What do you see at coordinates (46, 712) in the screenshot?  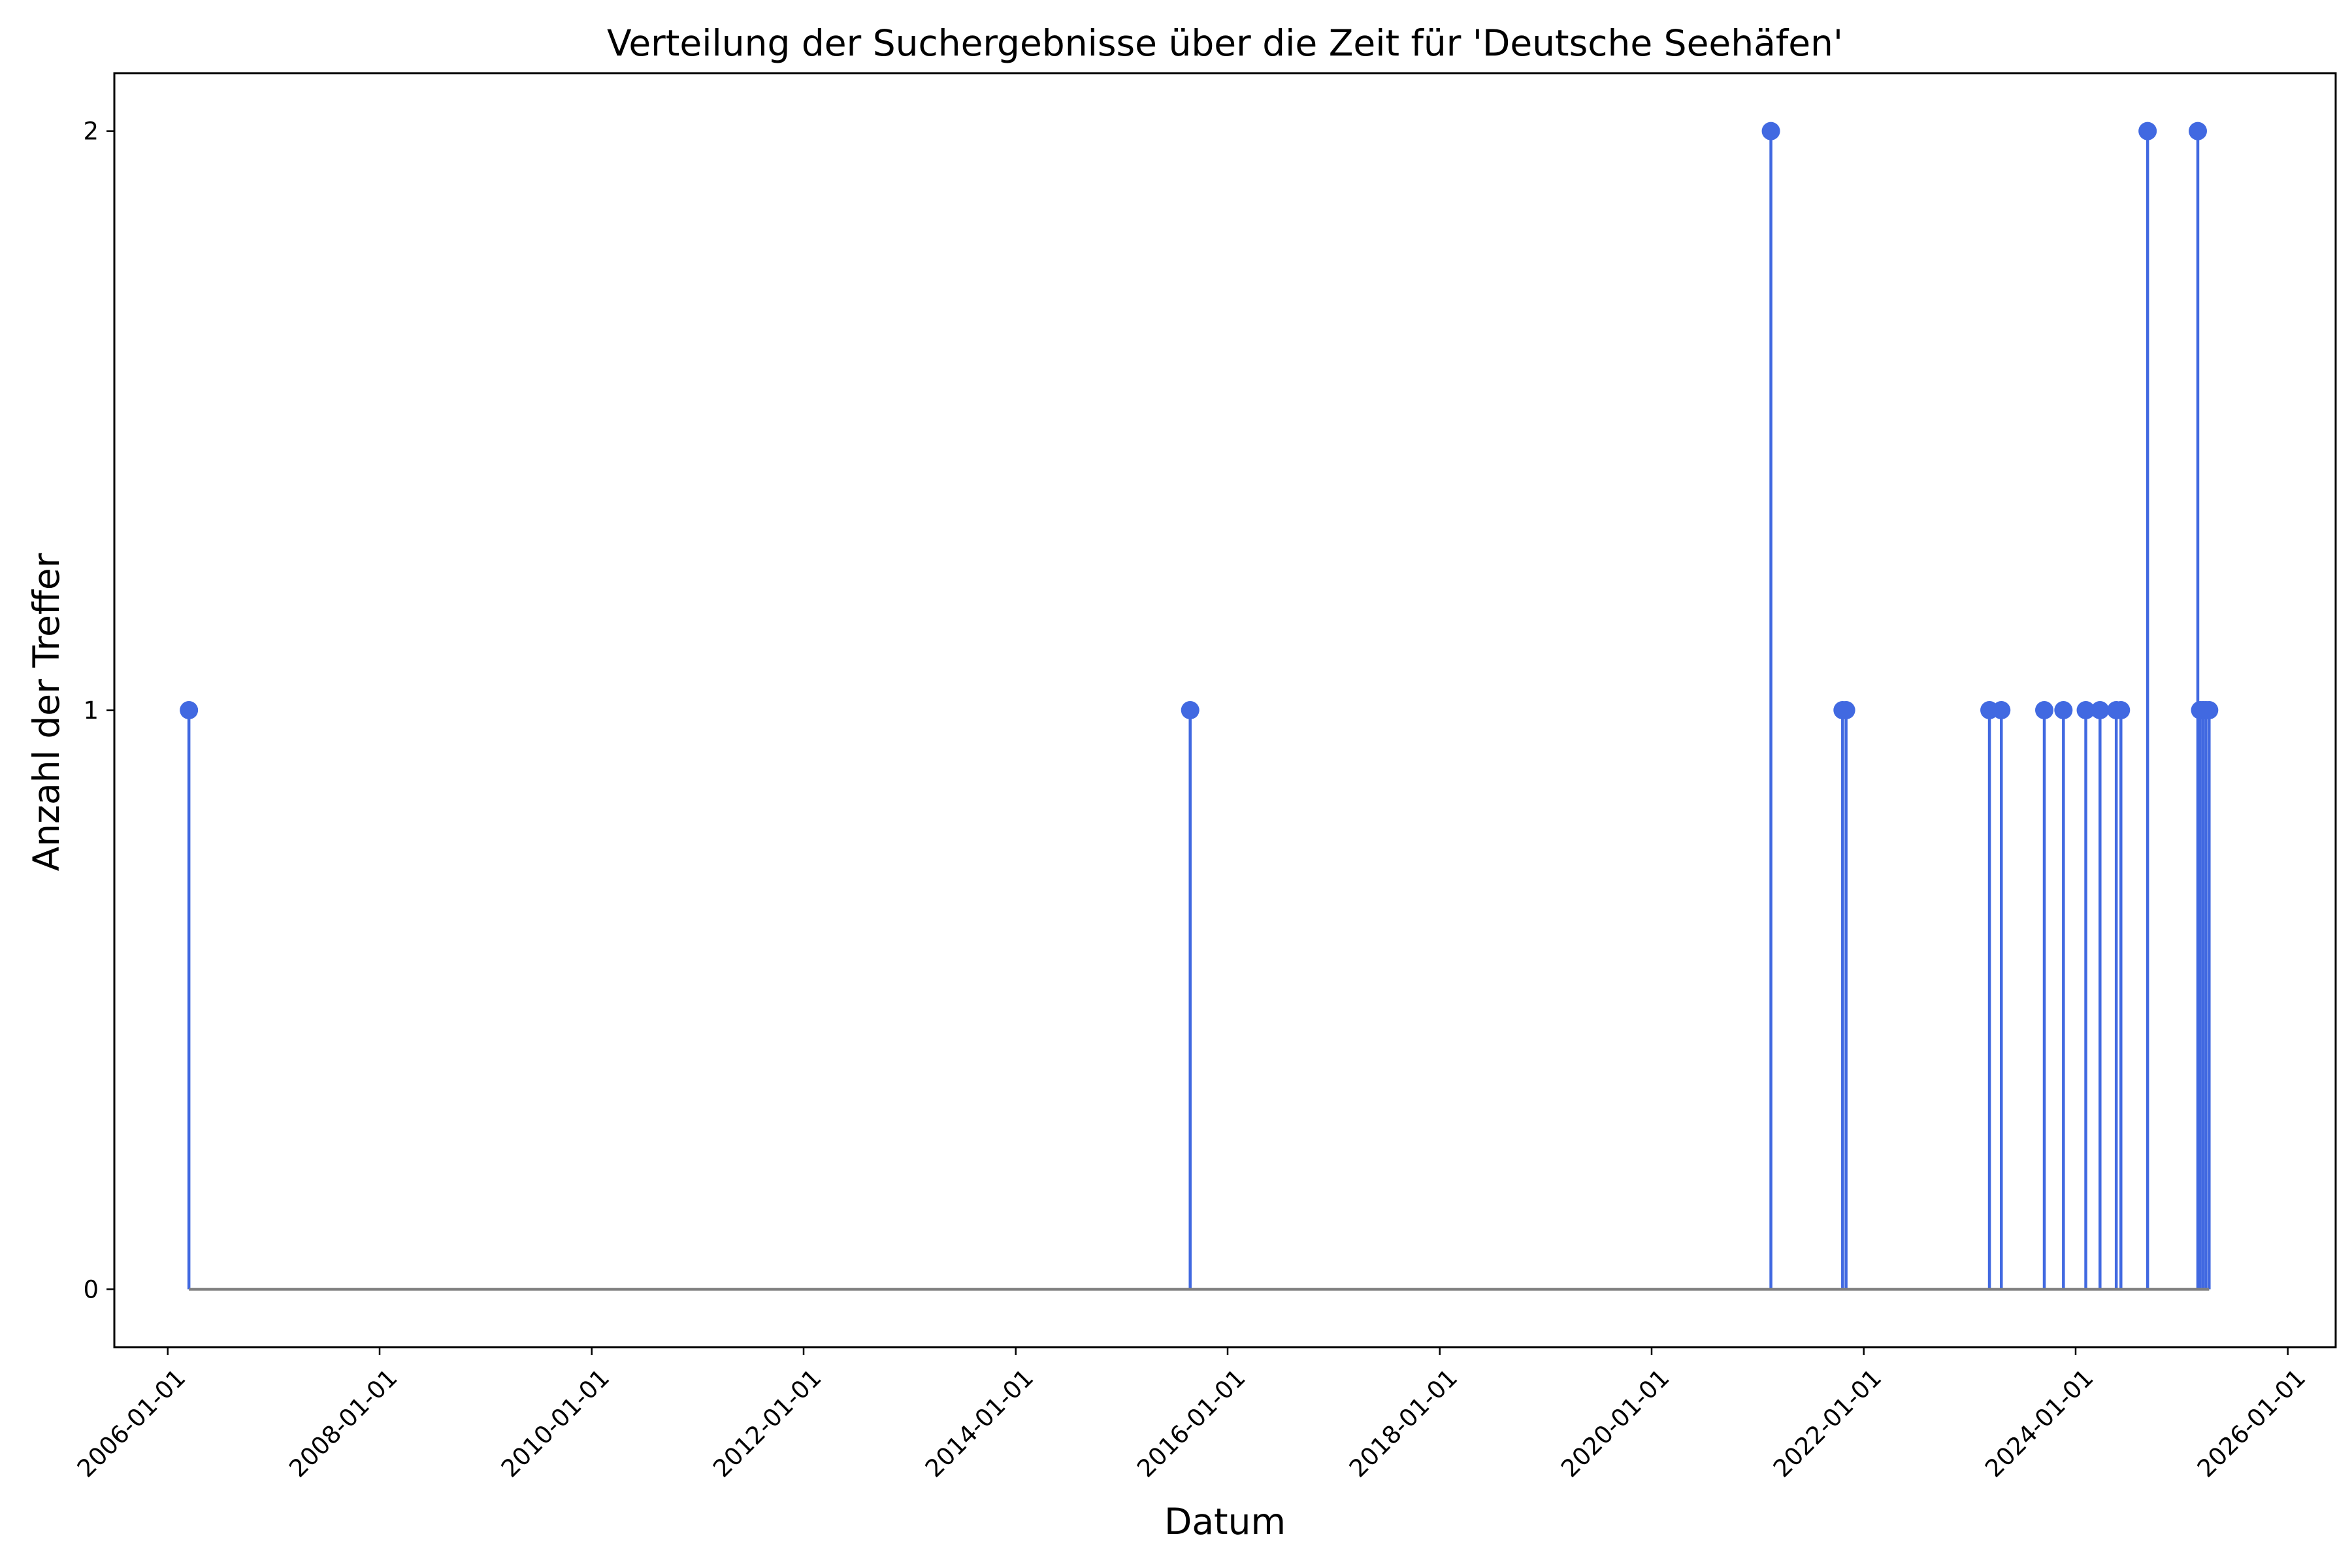 I see `y-axis-label: Anzahl der Treffer` at bounding box center [46, 712].